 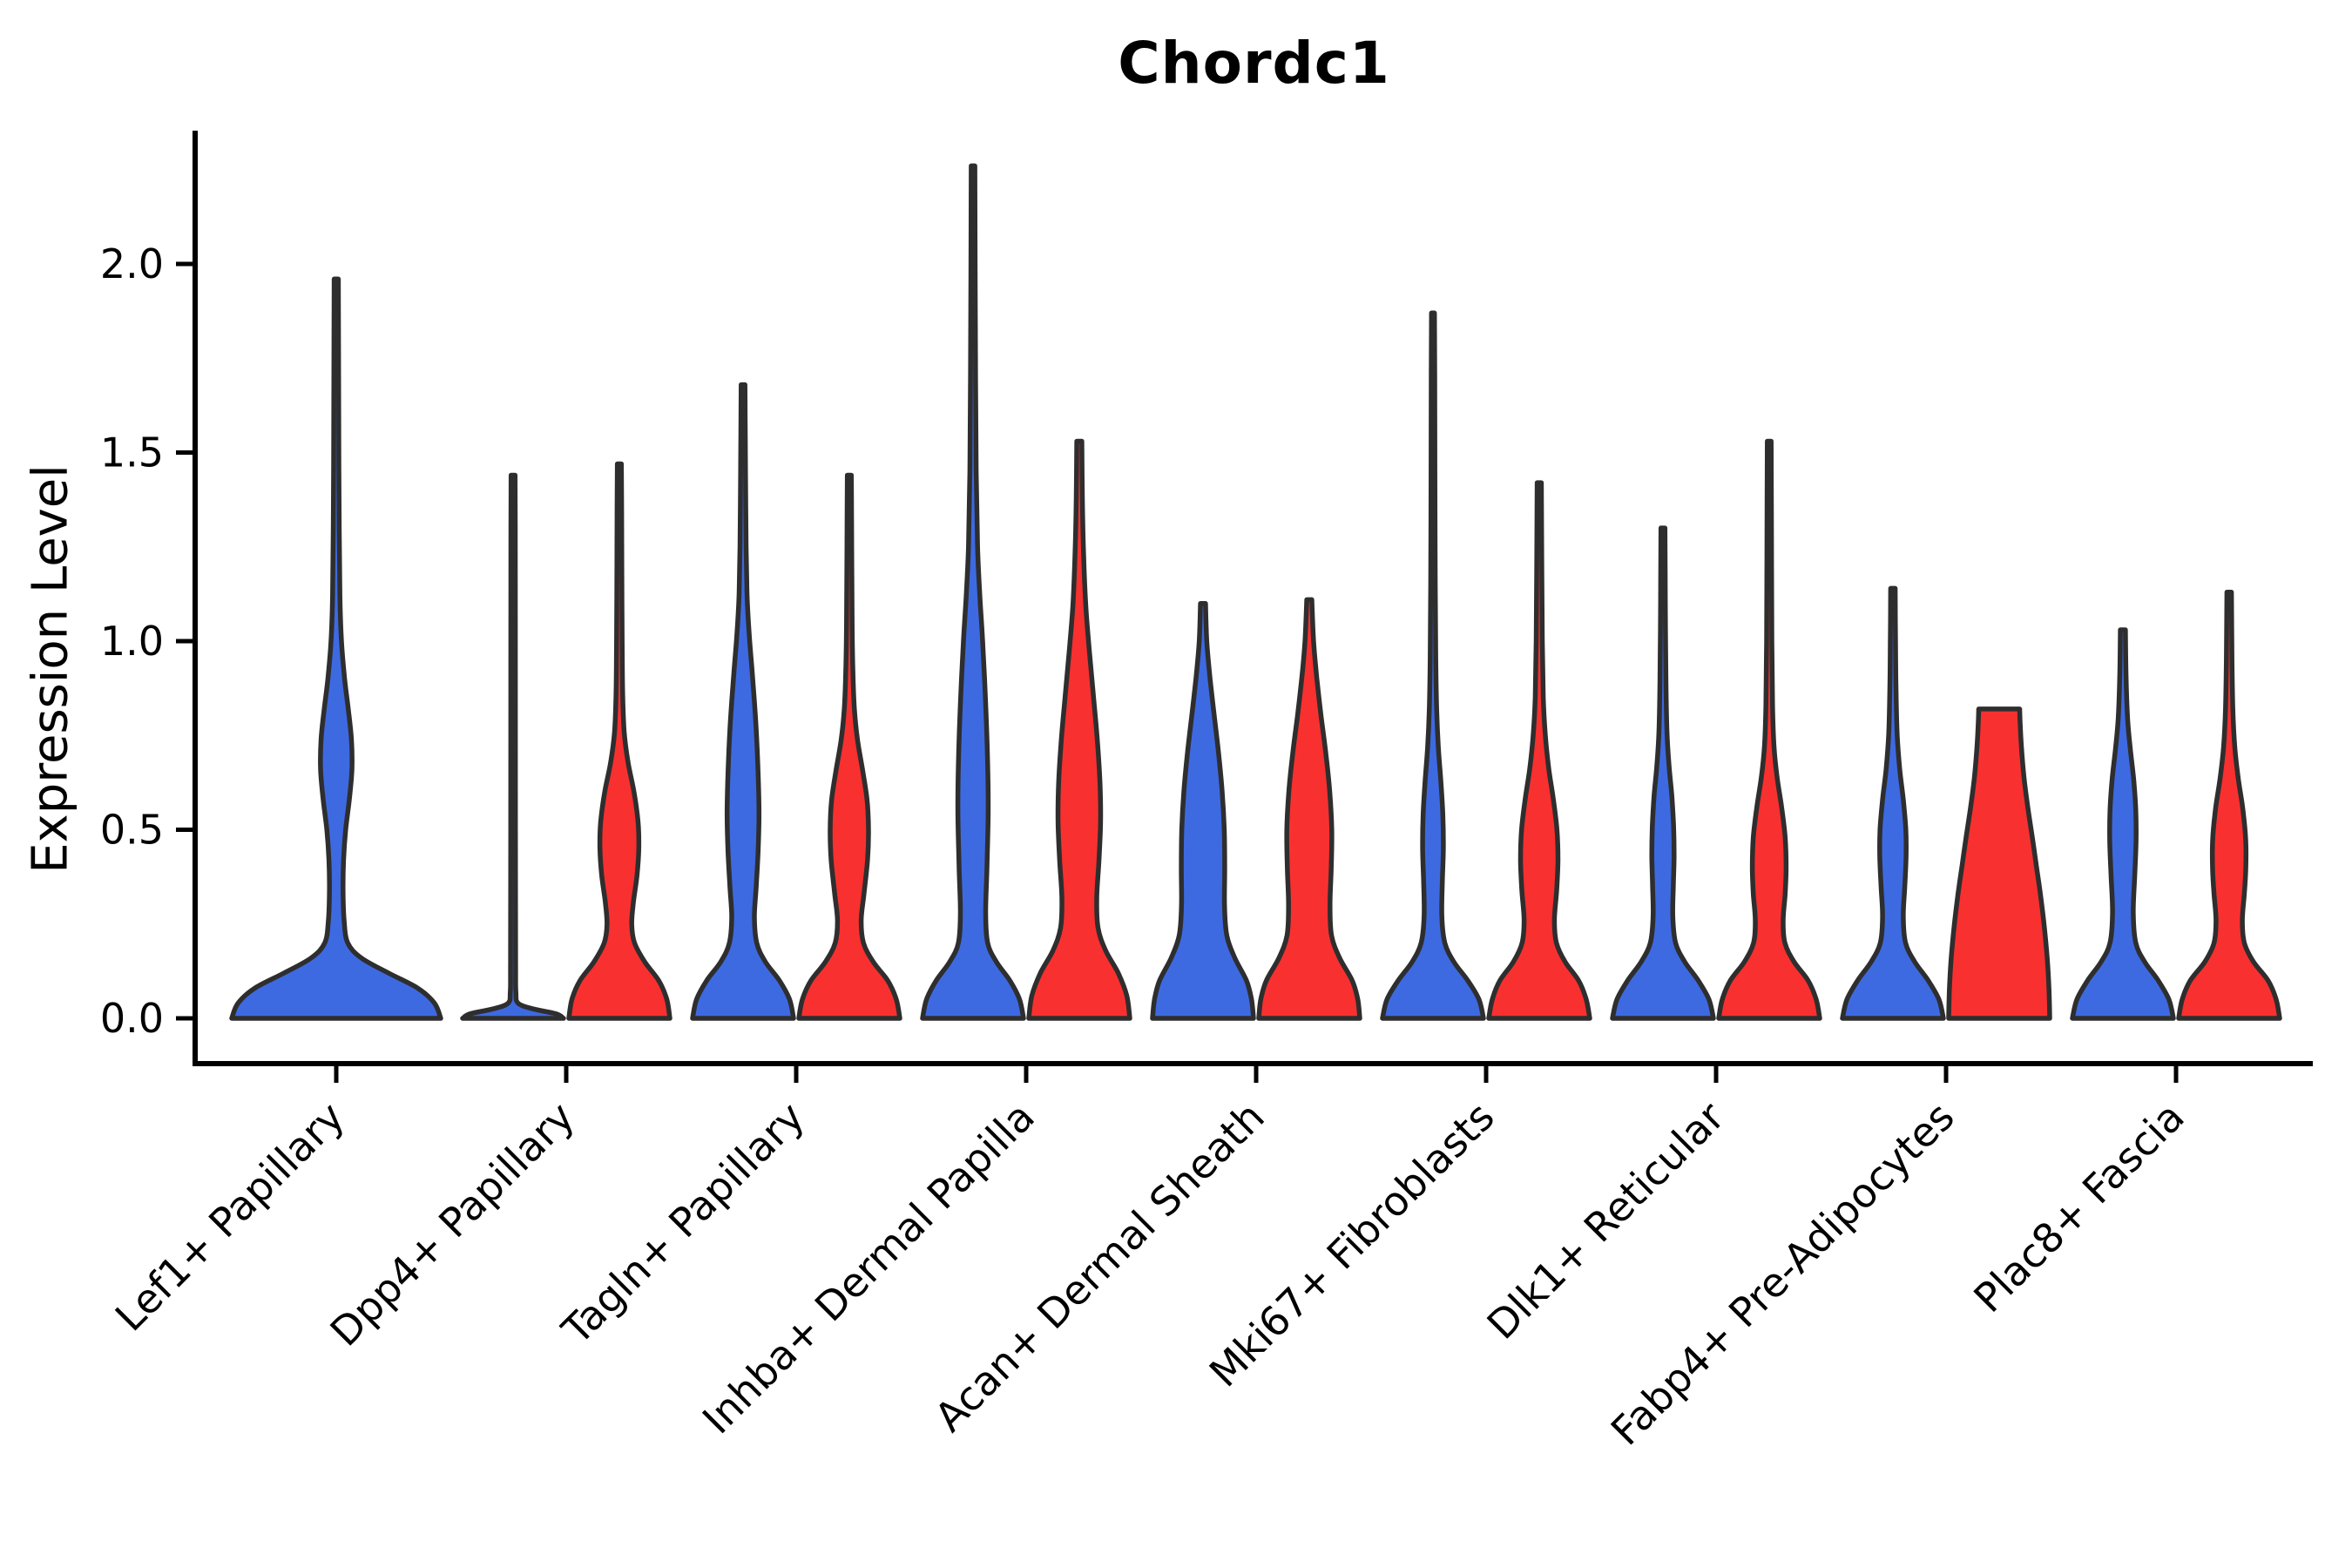 What do you see at coordinates (50, 669) in the screenshot?
I see `y-axis-label: Expression Level` at bounding box center [50, 669].